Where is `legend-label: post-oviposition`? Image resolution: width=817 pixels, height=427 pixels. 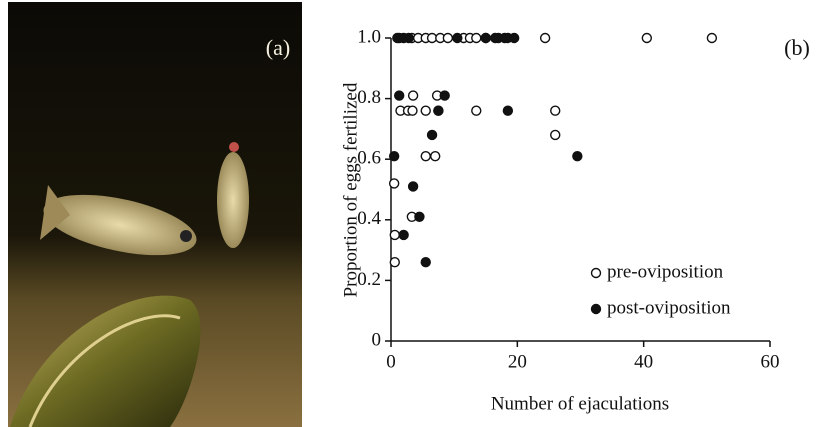 legend-label: post-oviposition is located at coordinates (669, 307).